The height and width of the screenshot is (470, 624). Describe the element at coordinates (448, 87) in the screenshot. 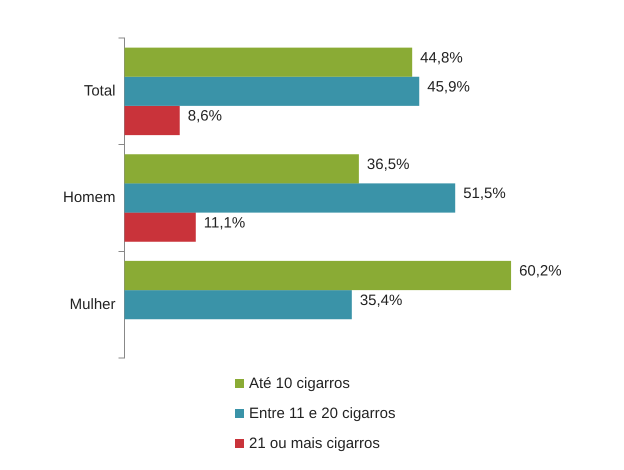

I see `data-label: 45,9%` at that location.